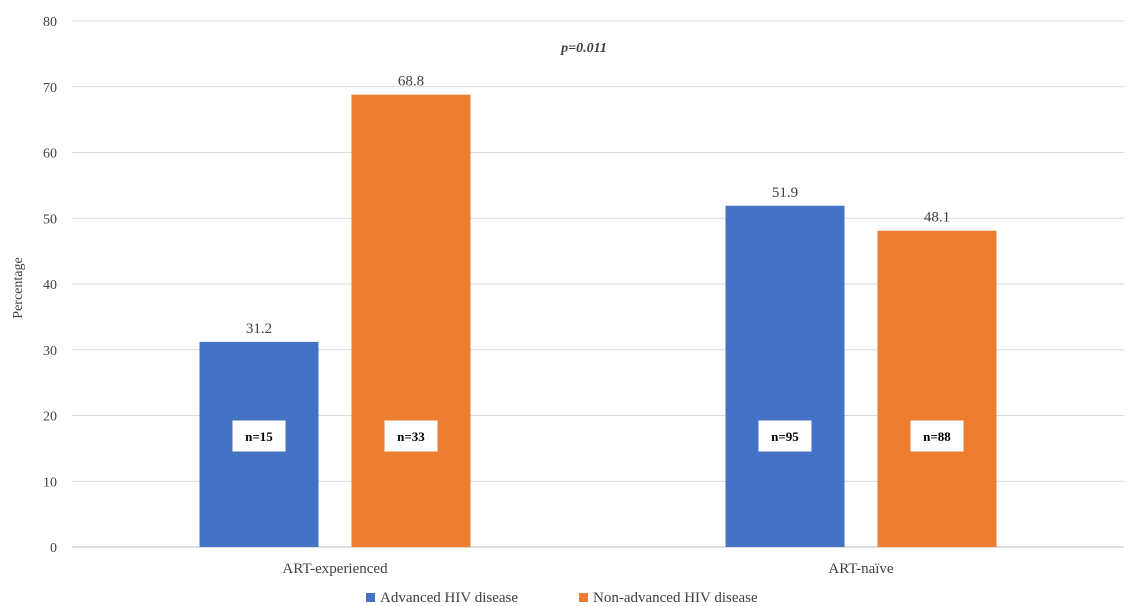 This screenshot has height=606, width=1129. Describe the element at coordinates (411, 82) in the screenshot. I see `data-label: 68.8` at that location.